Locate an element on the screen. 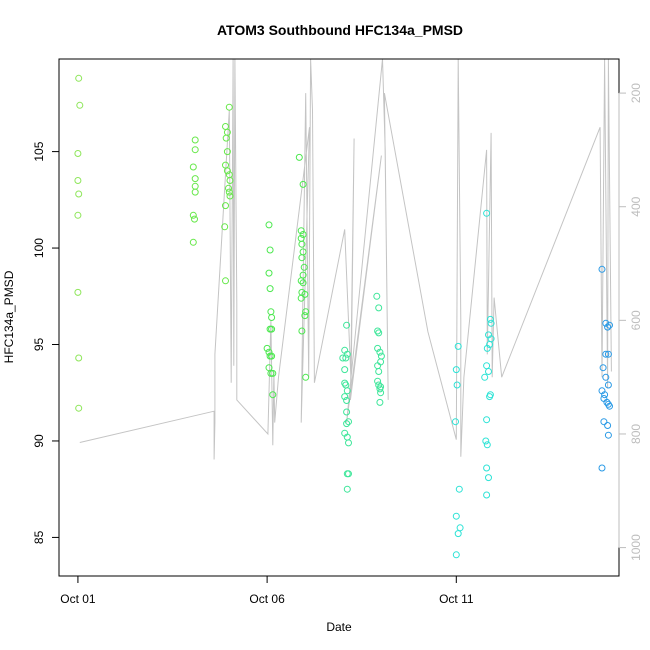 This screenshot has height=650, width=650. right-tick-label: 200 is located at coordinates (636, 93).